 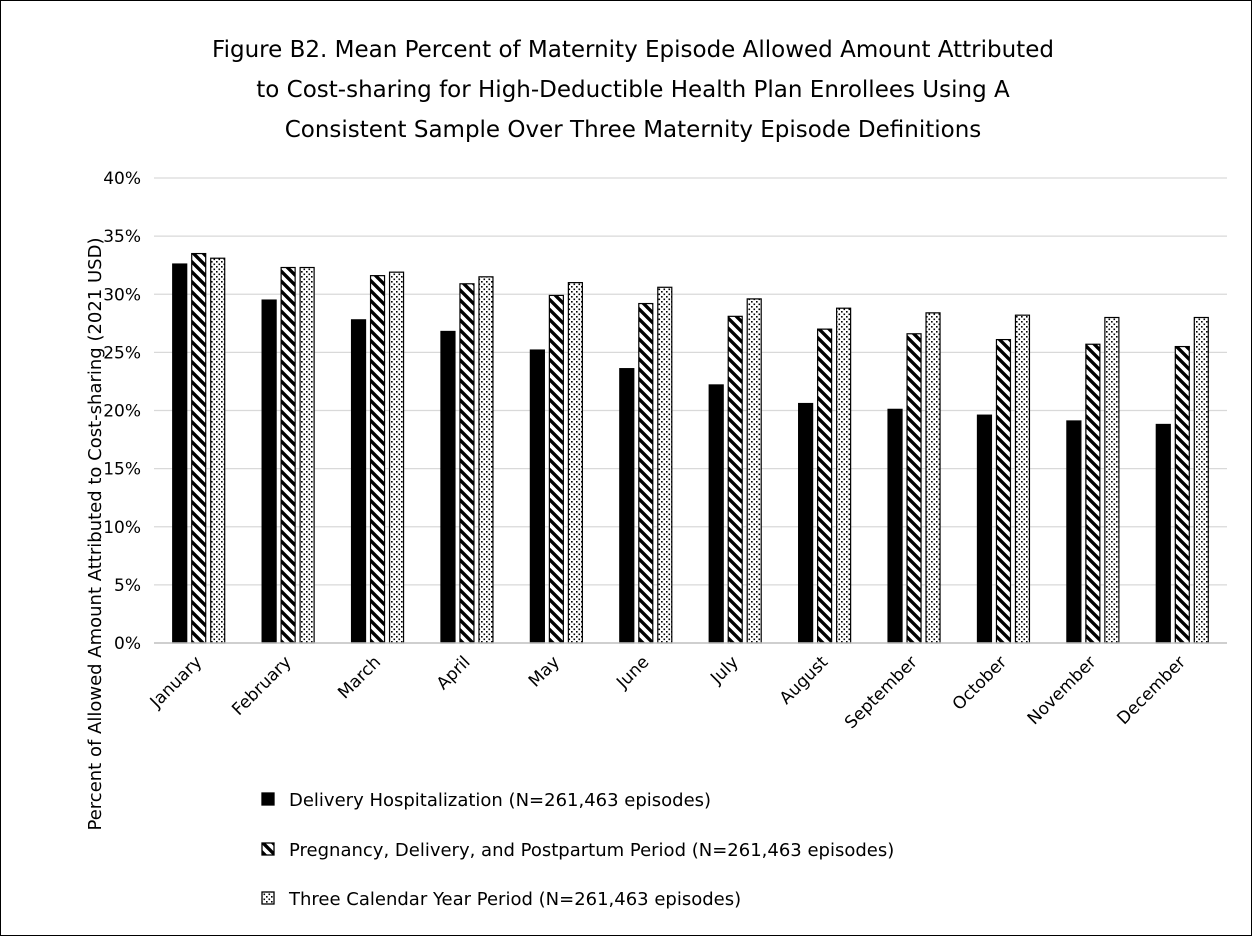 I want to click on y-tick-label: 5%, so click(x=127, y=586).